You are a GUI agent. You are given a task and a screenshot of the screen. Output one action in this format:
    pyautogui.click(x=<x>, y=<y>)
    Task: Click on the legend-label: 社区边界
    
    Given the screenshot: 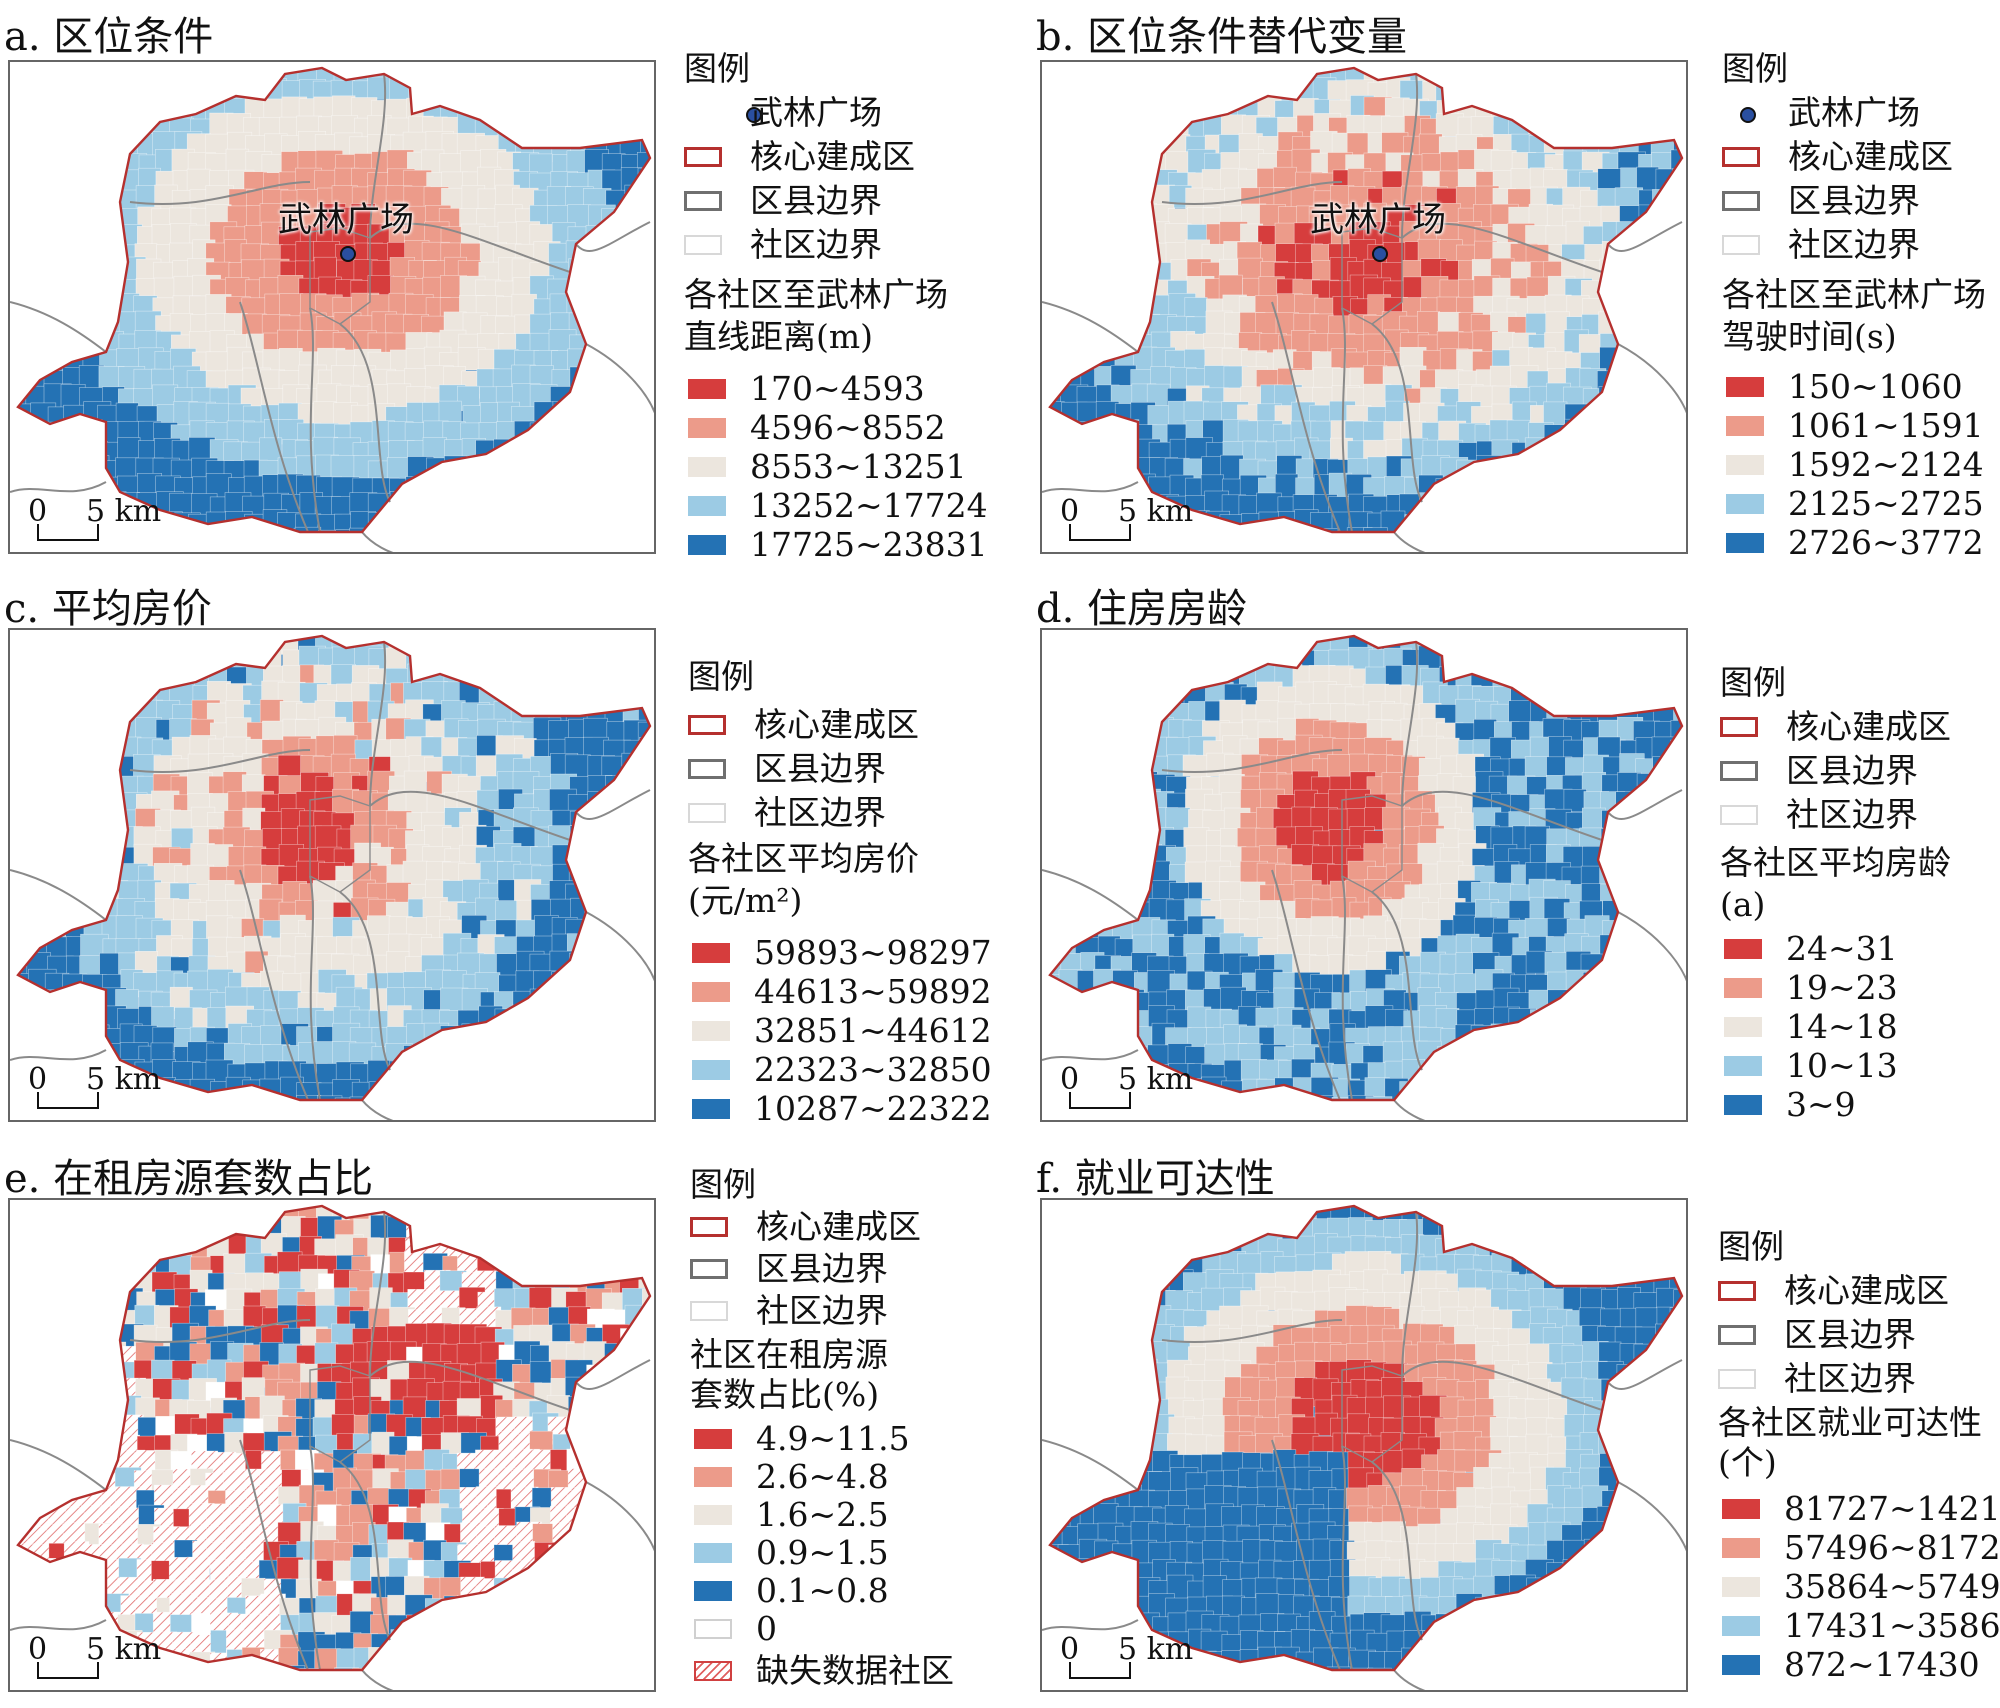 What is the action you would take?
    pyautogui.click(x=820, y=812)
    